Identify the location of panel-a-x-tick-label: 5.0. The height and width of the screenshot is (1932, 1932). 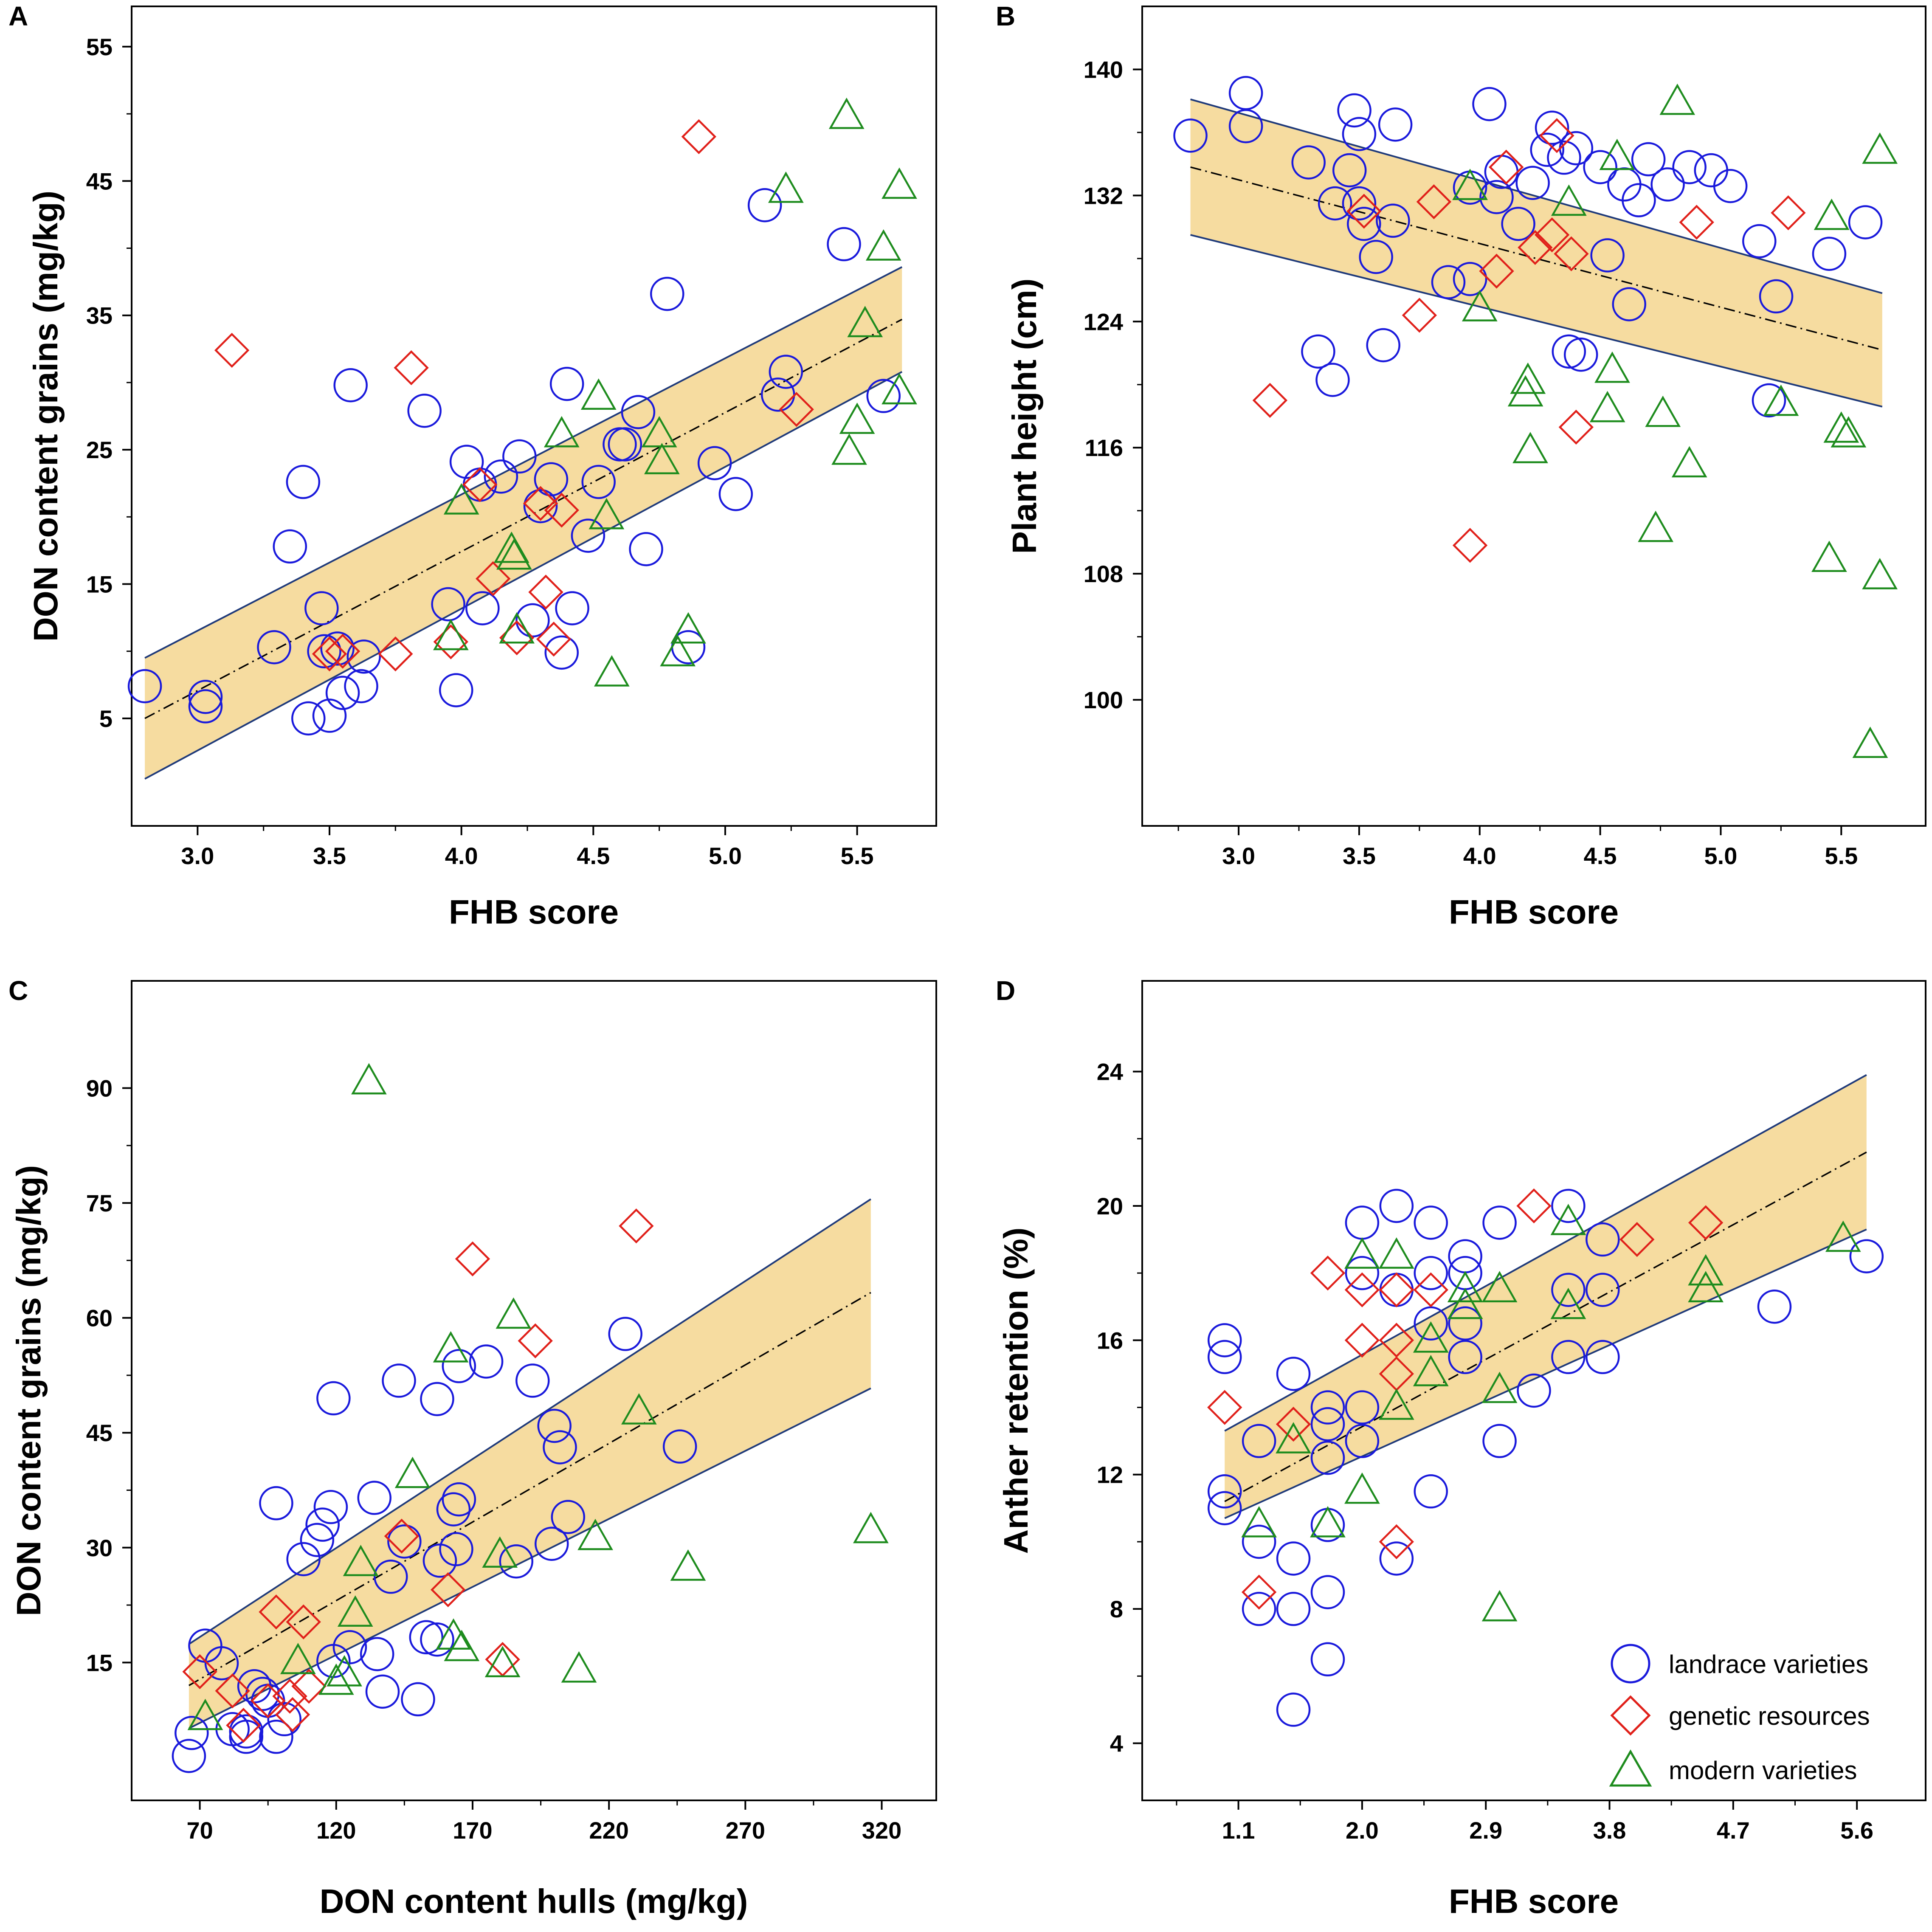
(725, 855).